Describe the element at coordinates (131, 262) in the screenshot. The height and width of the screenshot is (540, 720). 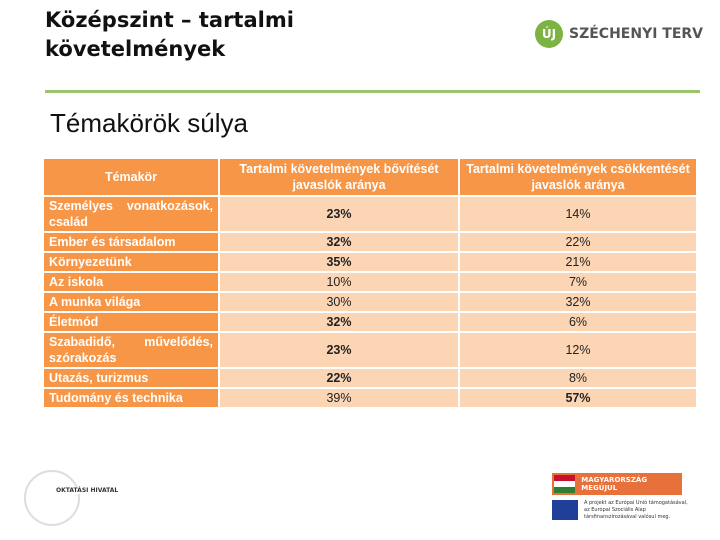
I see `topic-cell: Környezetünk` at that location.